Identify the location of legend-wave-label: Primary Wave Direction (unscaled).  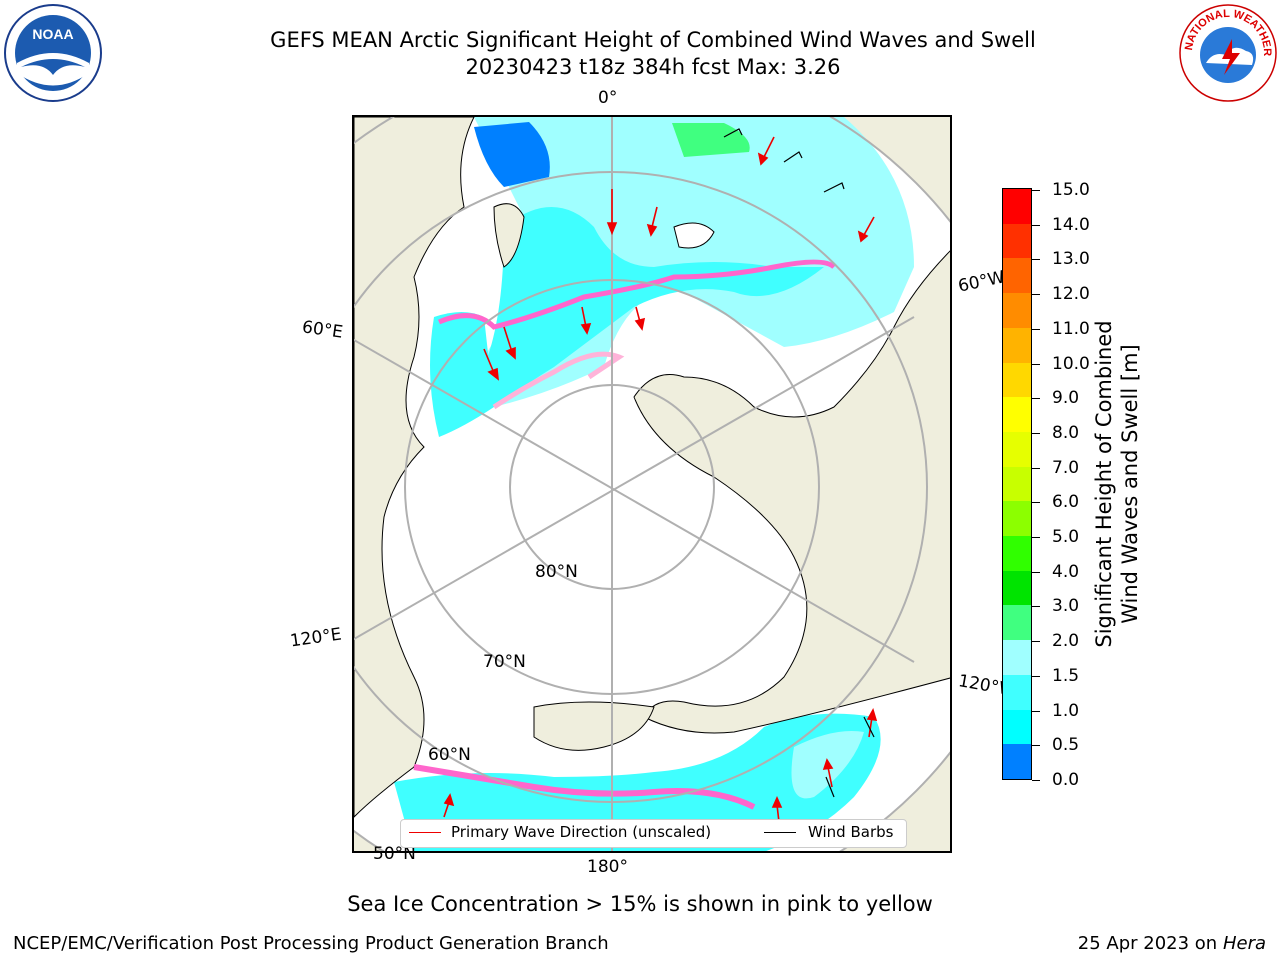
(581, 832).